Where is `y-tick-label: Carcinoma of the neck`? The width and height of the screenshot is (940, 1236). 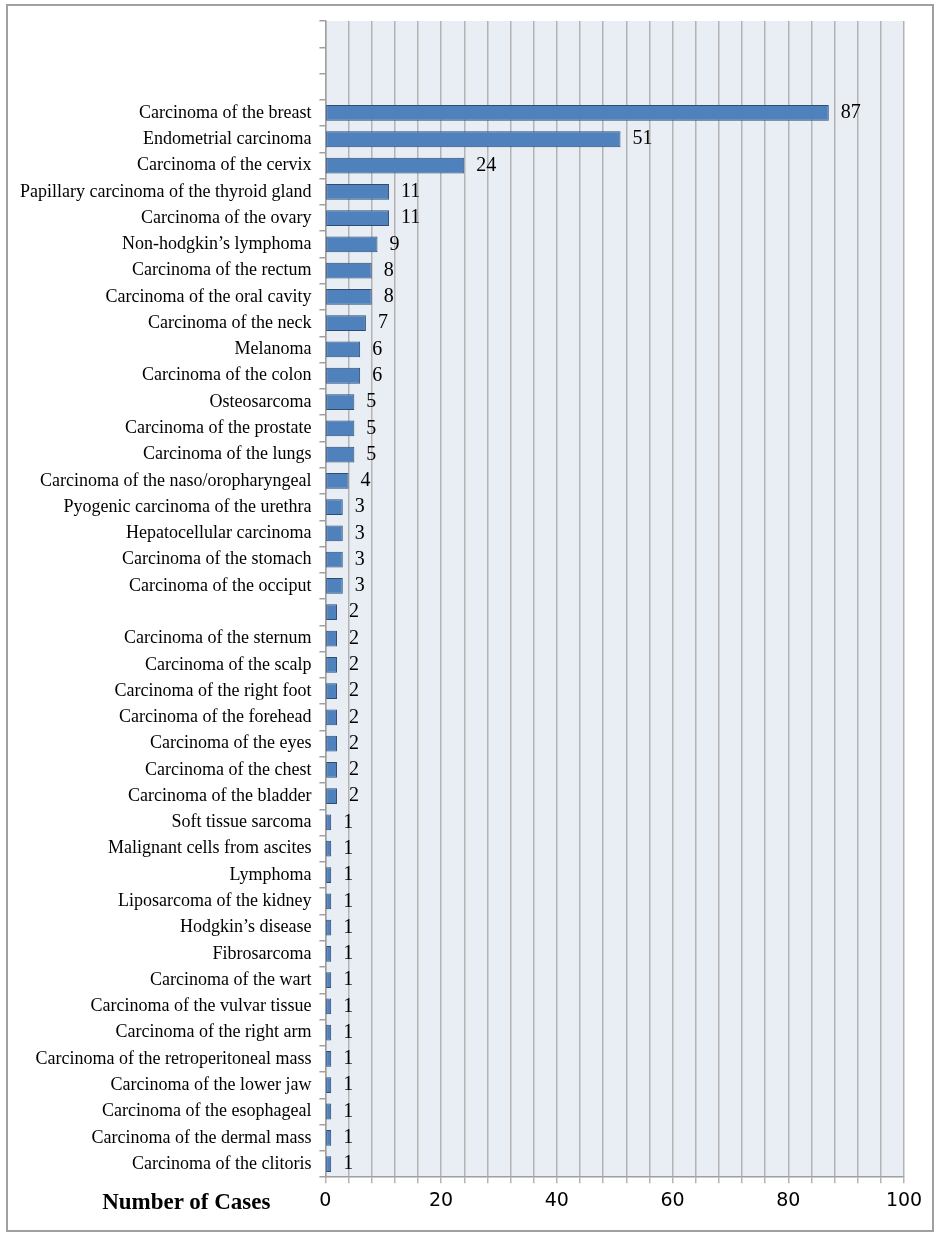
y-tick-label: Carcinoma of the neck is located at coordinates (229, 321).